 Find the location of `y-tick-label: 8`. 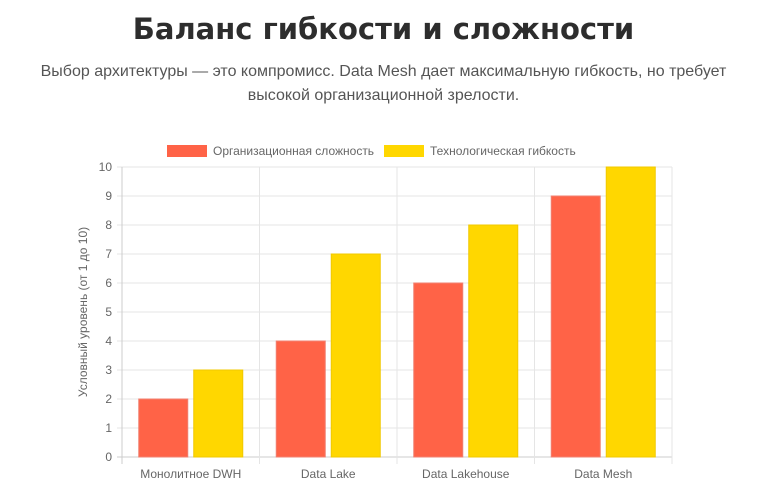

y-tick-label: 8 is located at coordinates (108, 225).